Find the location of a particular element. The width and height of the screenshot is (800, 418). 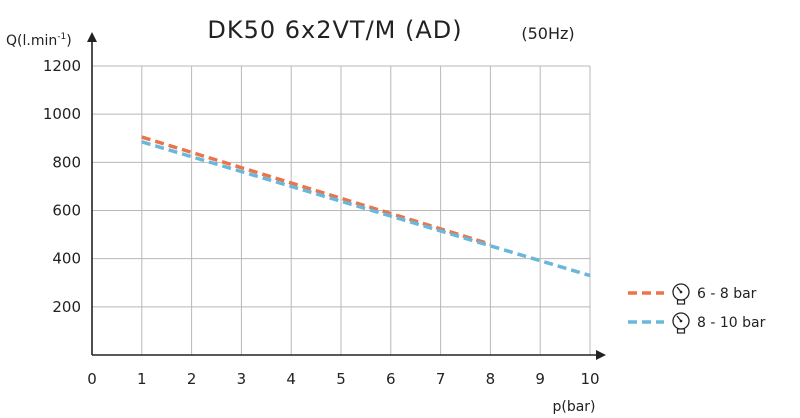

legend: 6 - 8 bar 8 - 10 bar is located at coordinates (697, 308).